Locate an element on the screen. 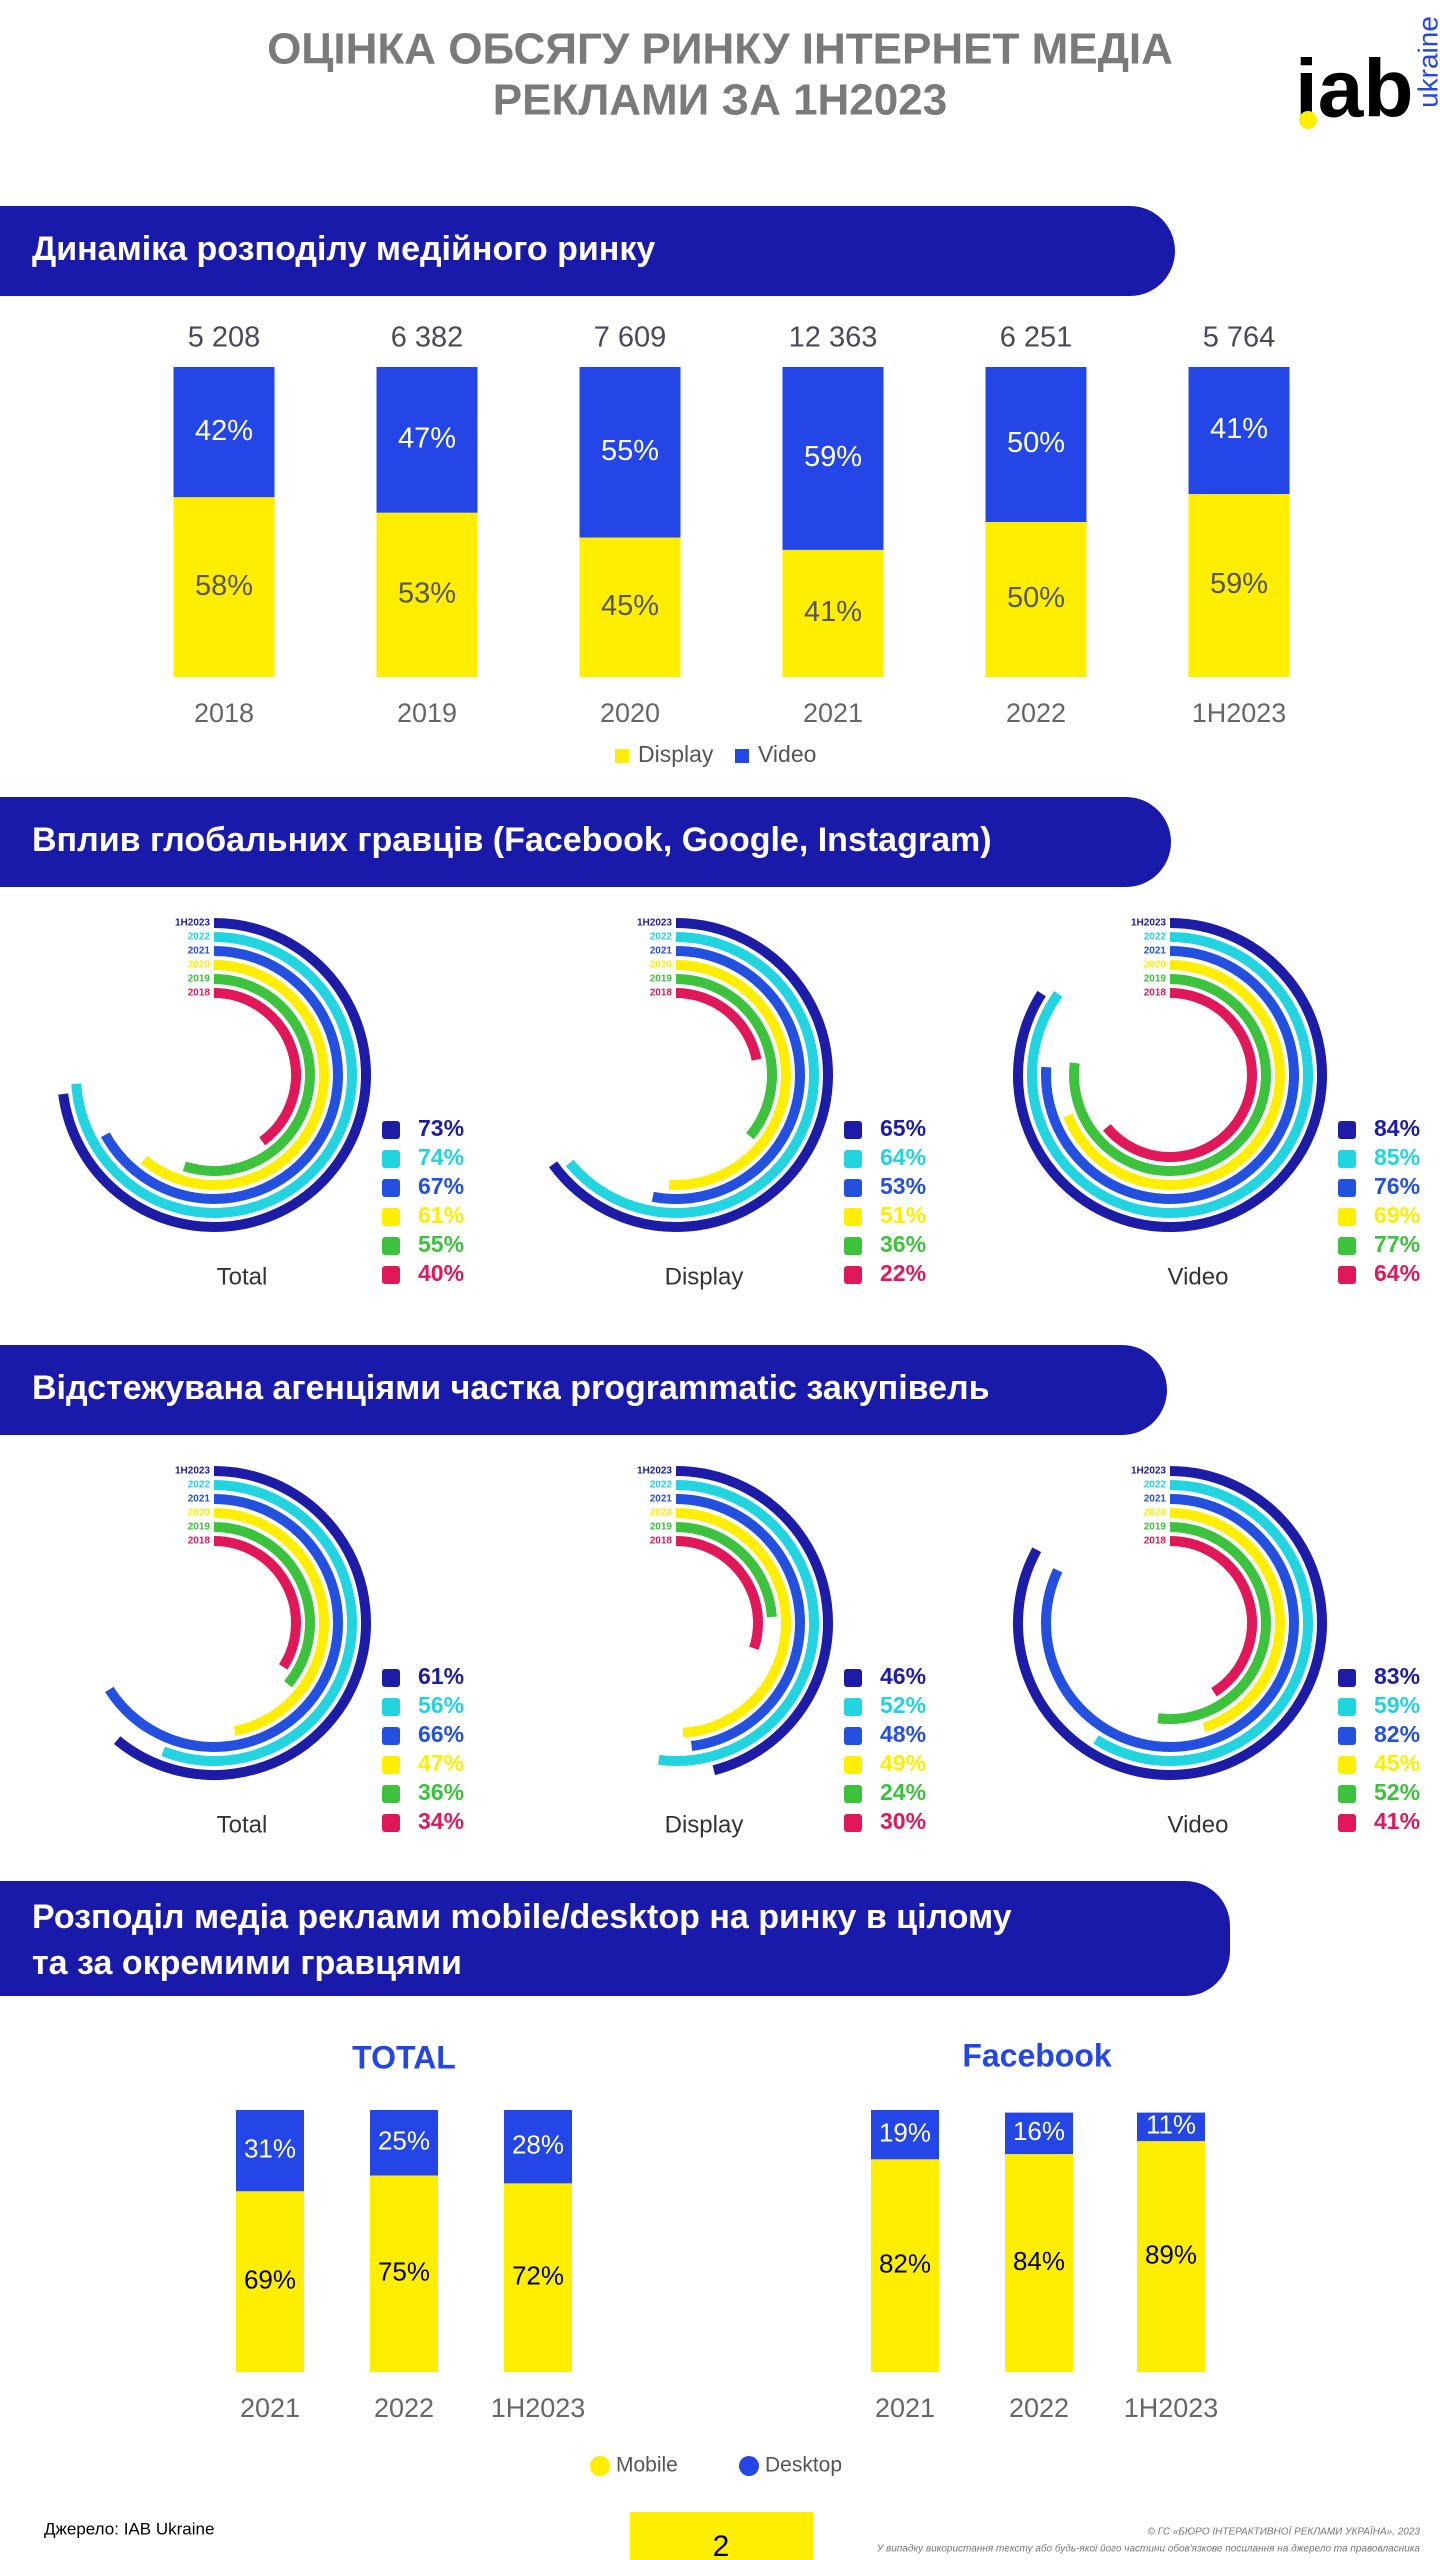 Image resolution: width=1440 pixels, height=2560 pixels. legend-value: 55% is located at coordinates (441, 1244).